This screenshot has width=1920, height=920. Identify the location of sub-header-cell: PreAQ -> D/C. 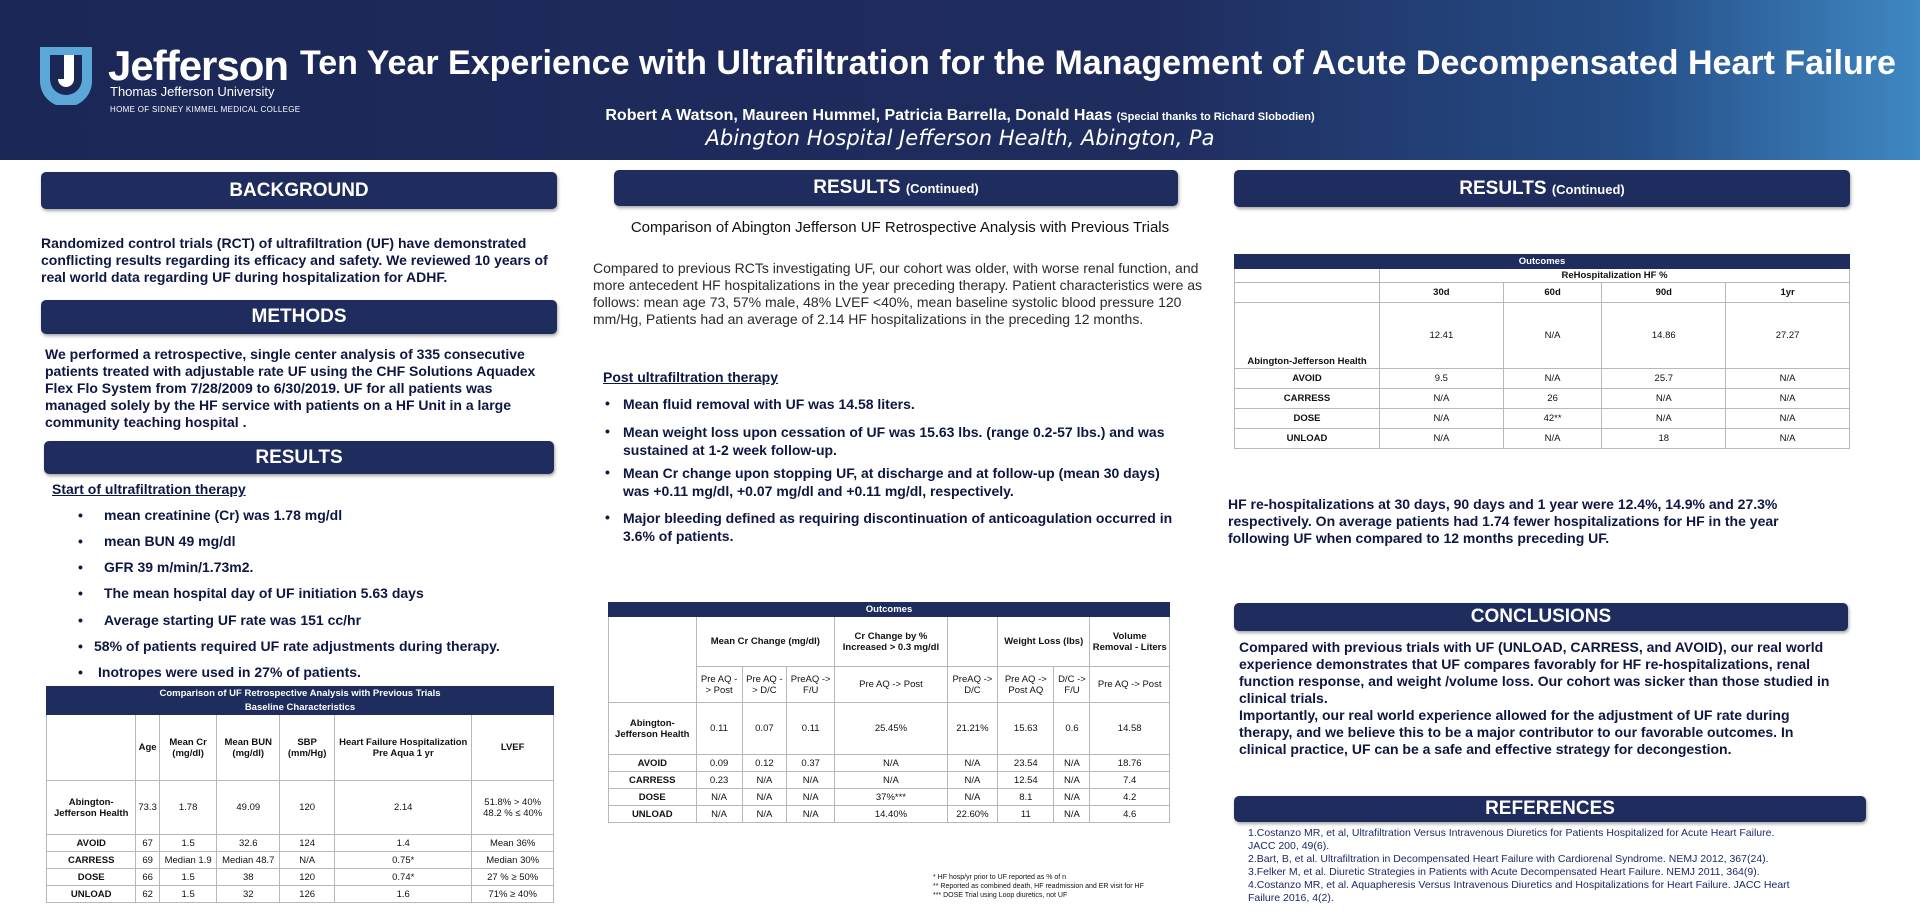
(972, 684).